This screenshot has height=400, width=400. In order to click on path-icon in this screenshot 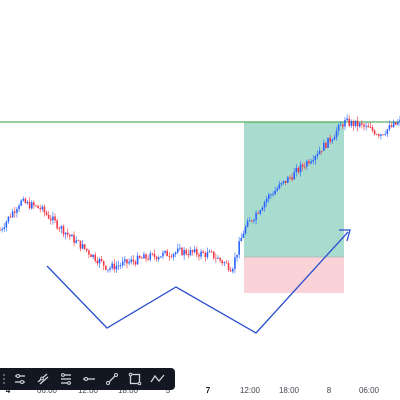, I will do `click(158, 379)`.